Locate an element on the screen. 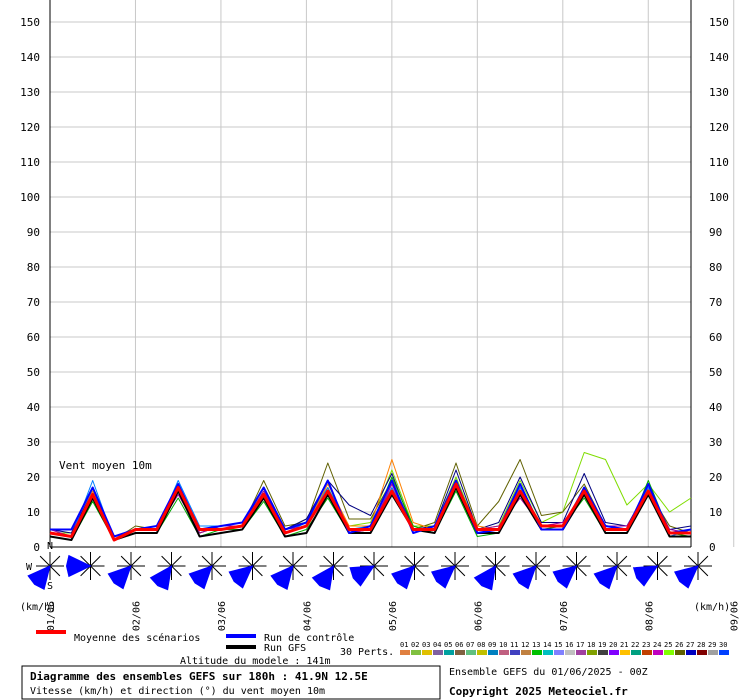 The height and width of the screenshot is (700, 740). y-tick-label: 130 is located at coordinates (719, 92).